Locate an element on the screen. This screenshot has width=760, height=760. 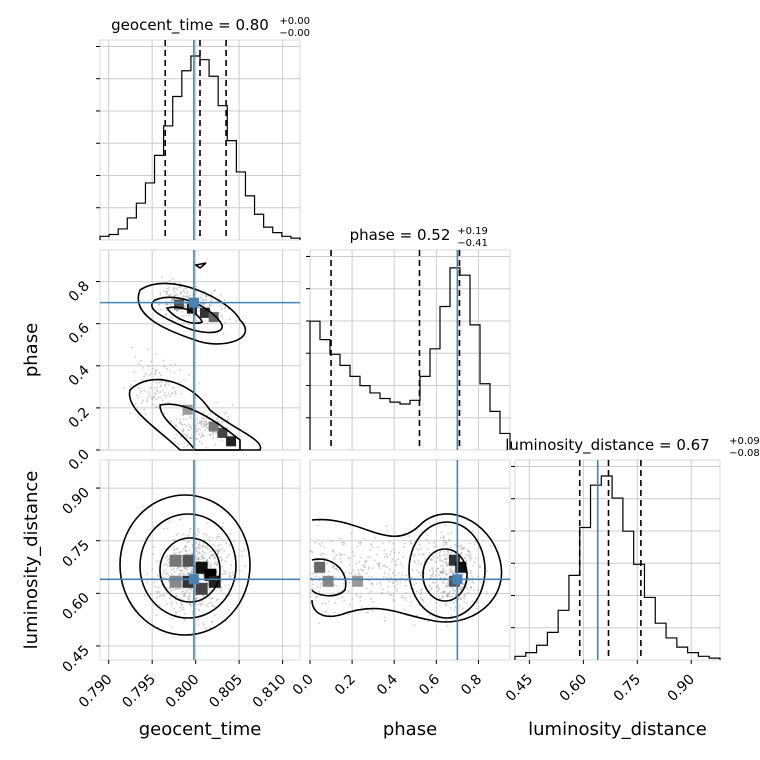
xtick-label-phase: 0.2 is located at coordinates (345, 685).